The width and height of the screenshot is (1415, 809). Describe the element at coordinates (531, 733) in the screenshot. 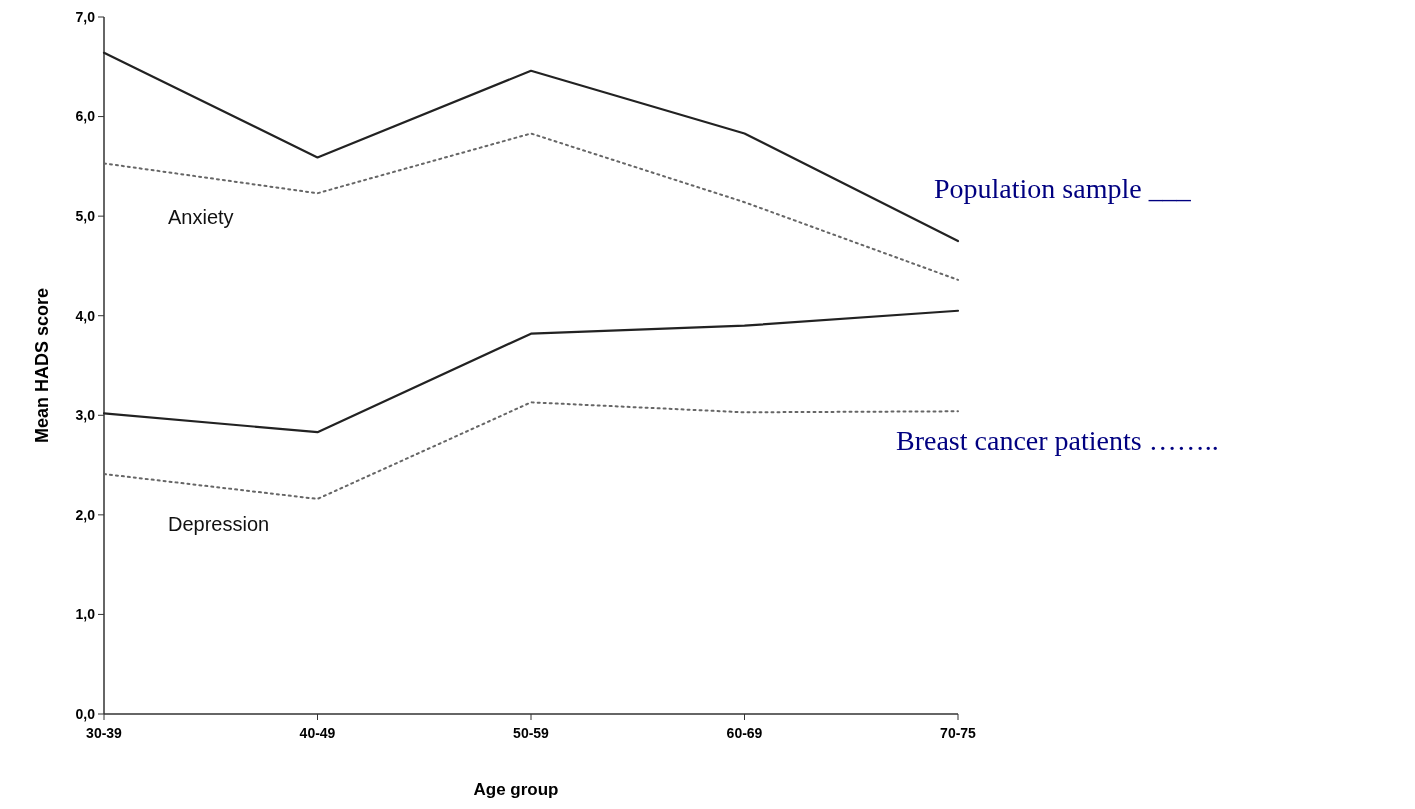

I see `x-tick-label: 50-59` at that location.